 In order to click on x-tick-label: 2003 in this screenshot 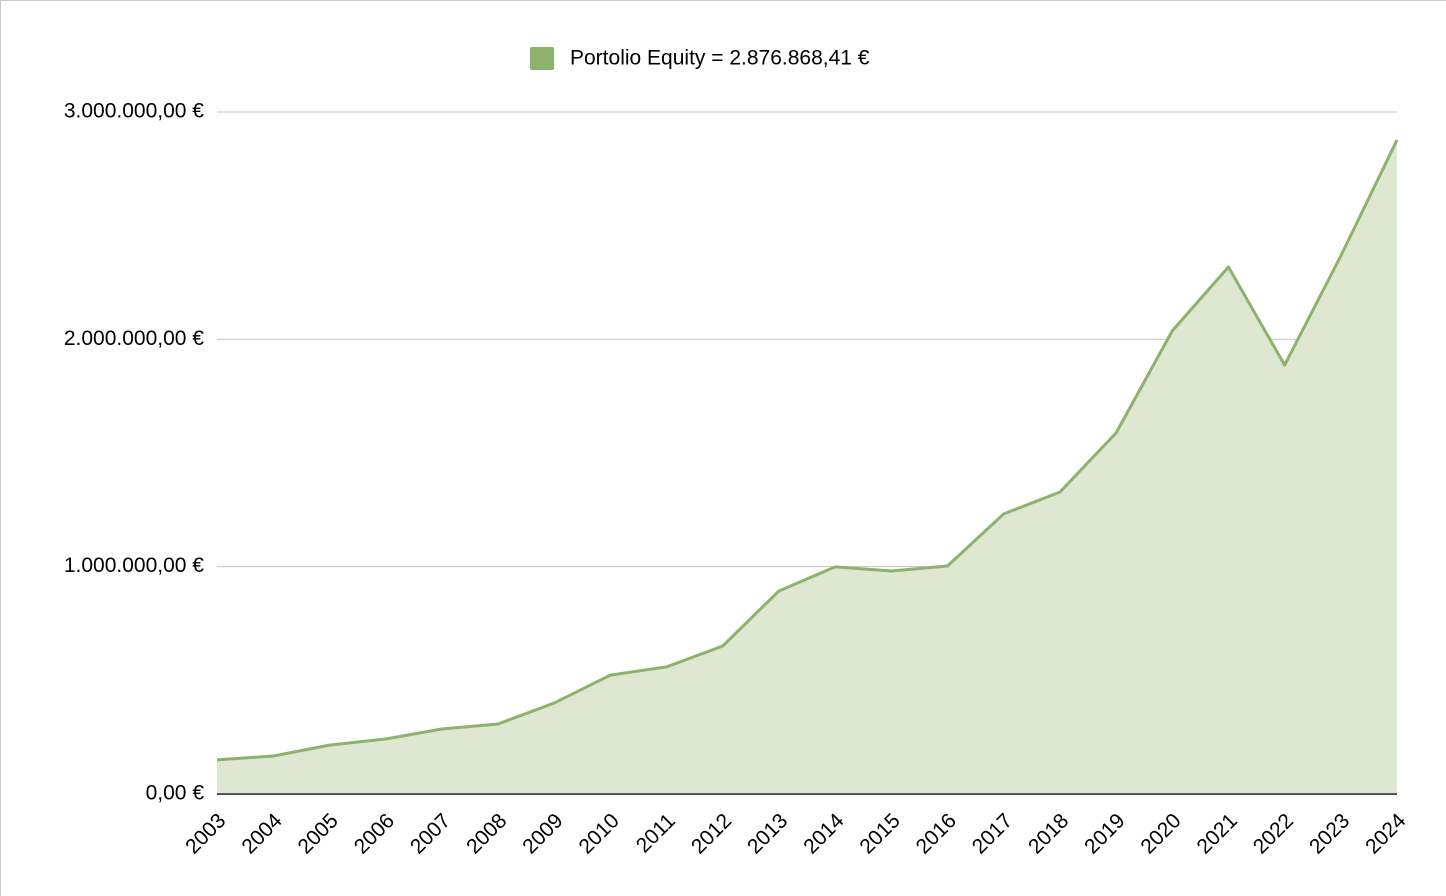, I will do `click(205, 833)`.